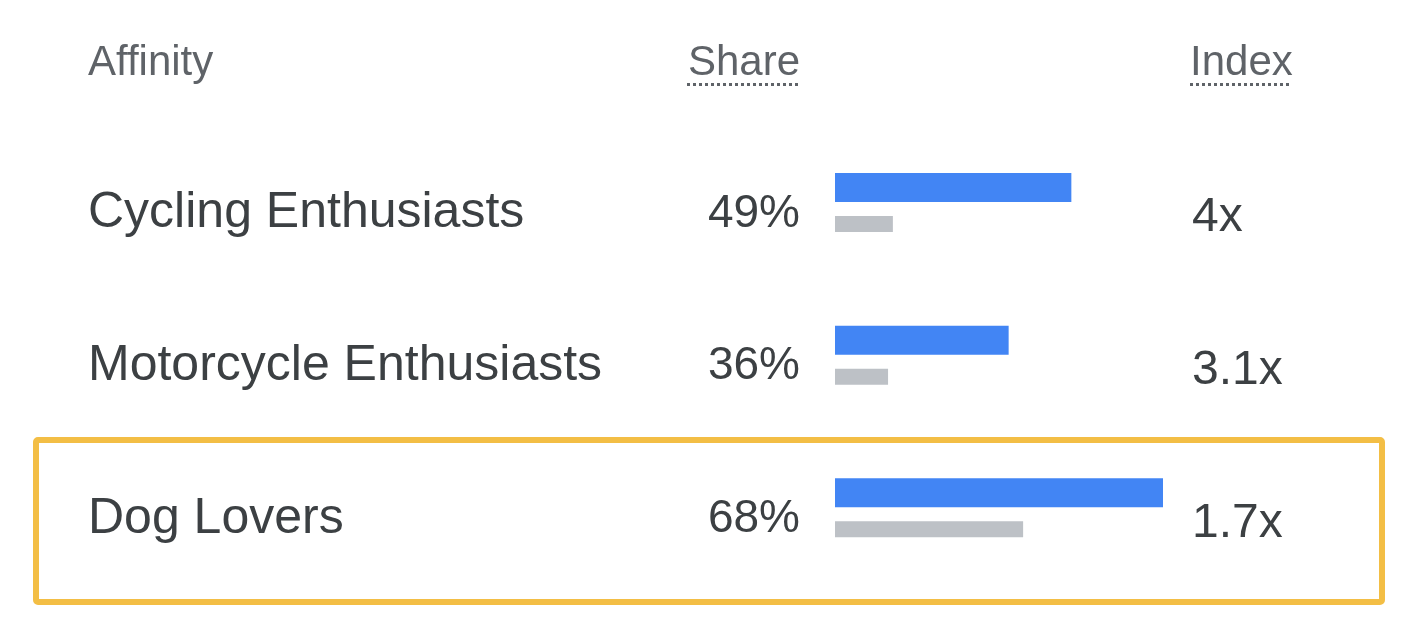 This screenshot has width=1406, height=632. Describe the element at coordinates (1237, 520) in the screenshot. I see `text: 1.7x` at that location.